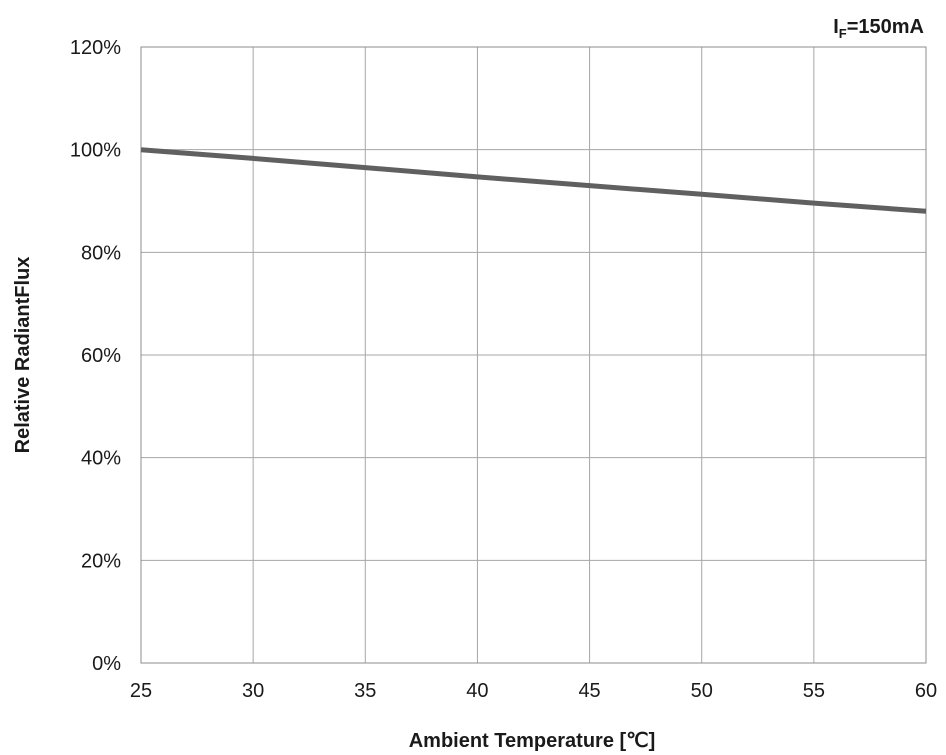 Image resolution: width=946 pixels, height=755 pixels. What do you see at coordinates (95, 48) in the screenshot?
I see `y-tick-label: 120%` at bounding box center [95, 48].